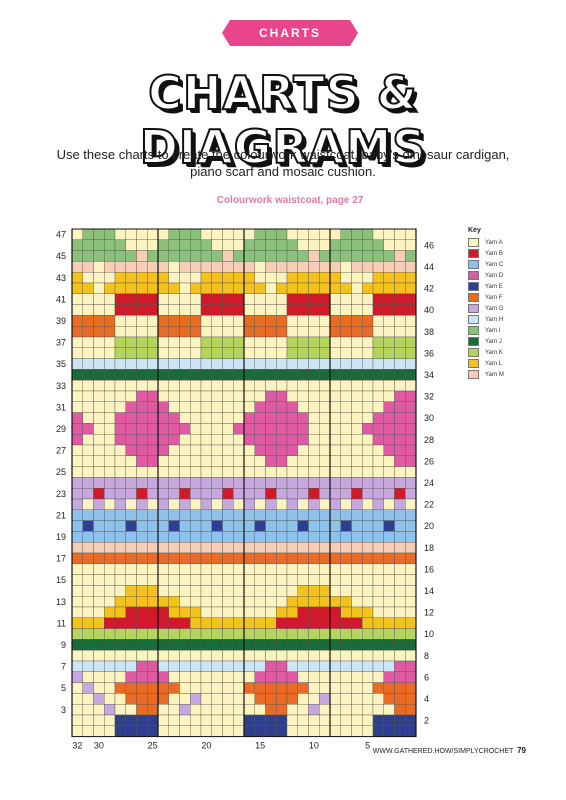 This screenshot has height=800, width=566. Describe the element at coordinates (494, 286) in the screenshot. I see `key-label: Yarn E` at that location.